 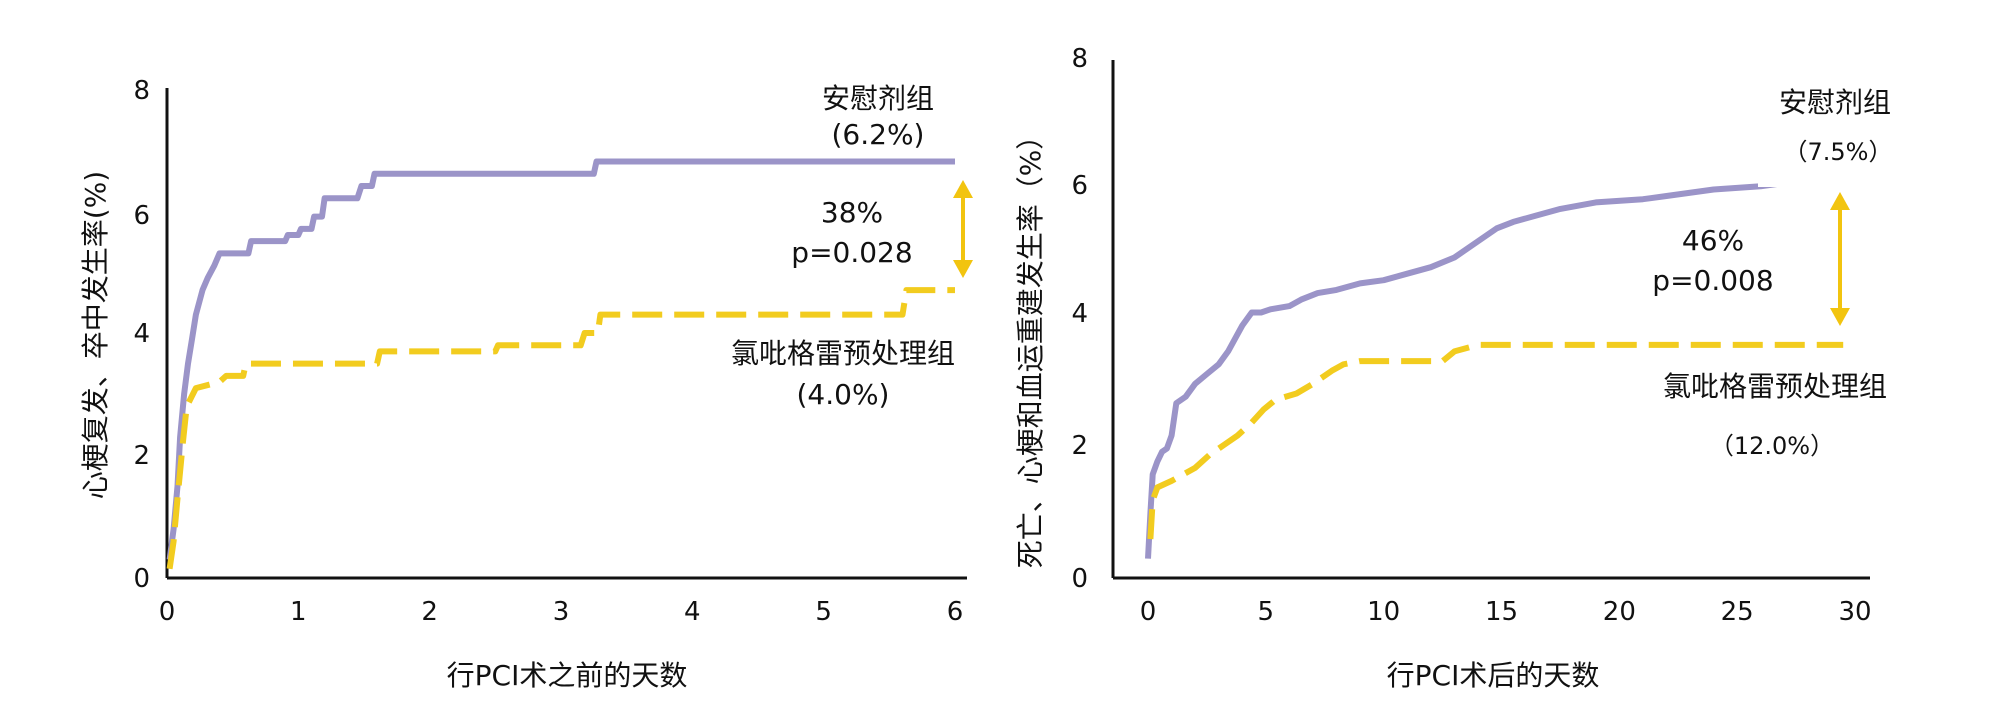 What do you see at coordinates (1501, 612) in the screenshot?
I see `x-tick-label: 15` at bounding box center [1501, 612].